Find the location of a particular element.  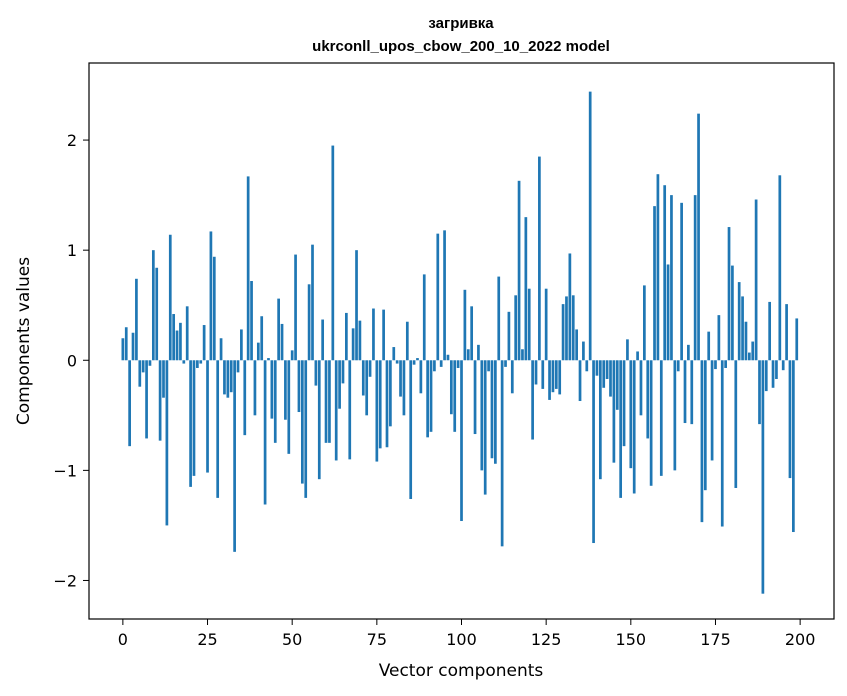

x-tick-label: 150 is located at coordinates (631, 639).